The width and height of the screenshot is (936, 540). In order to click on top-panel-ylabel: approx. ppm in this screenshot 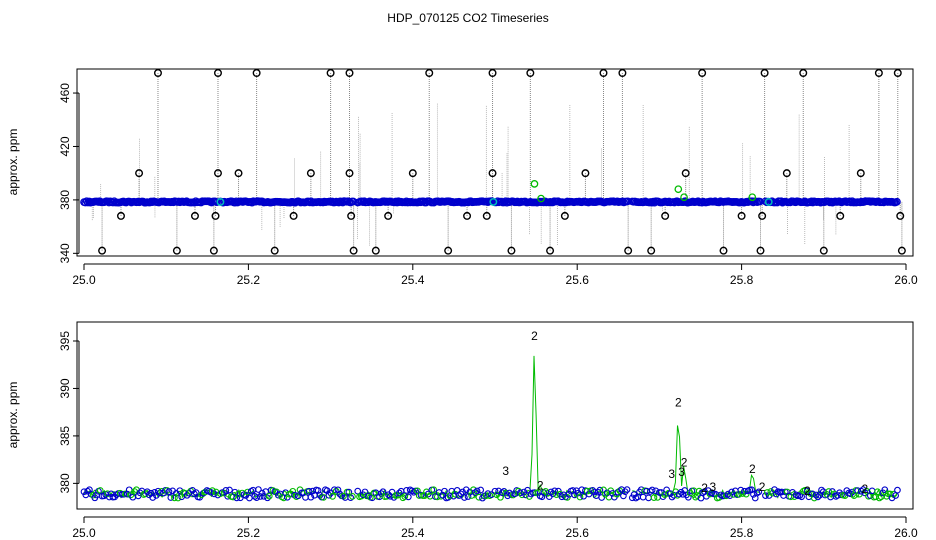, I will do `click(13, 162)`.